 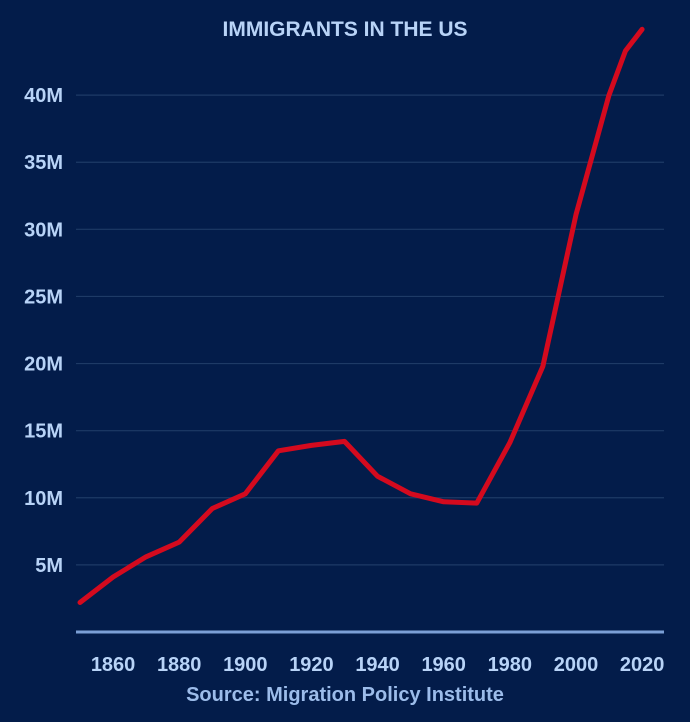 I want to click on x-tick-label: 2000, so click(x=576, y=665).